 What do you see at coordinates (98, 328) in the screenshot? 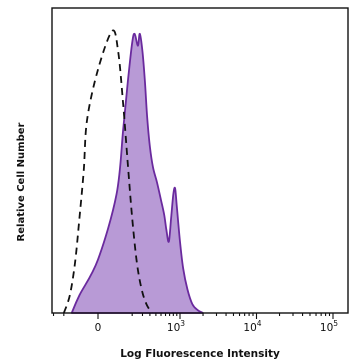
I see `x-tick-label: 0` at bounding box center [98, 328].